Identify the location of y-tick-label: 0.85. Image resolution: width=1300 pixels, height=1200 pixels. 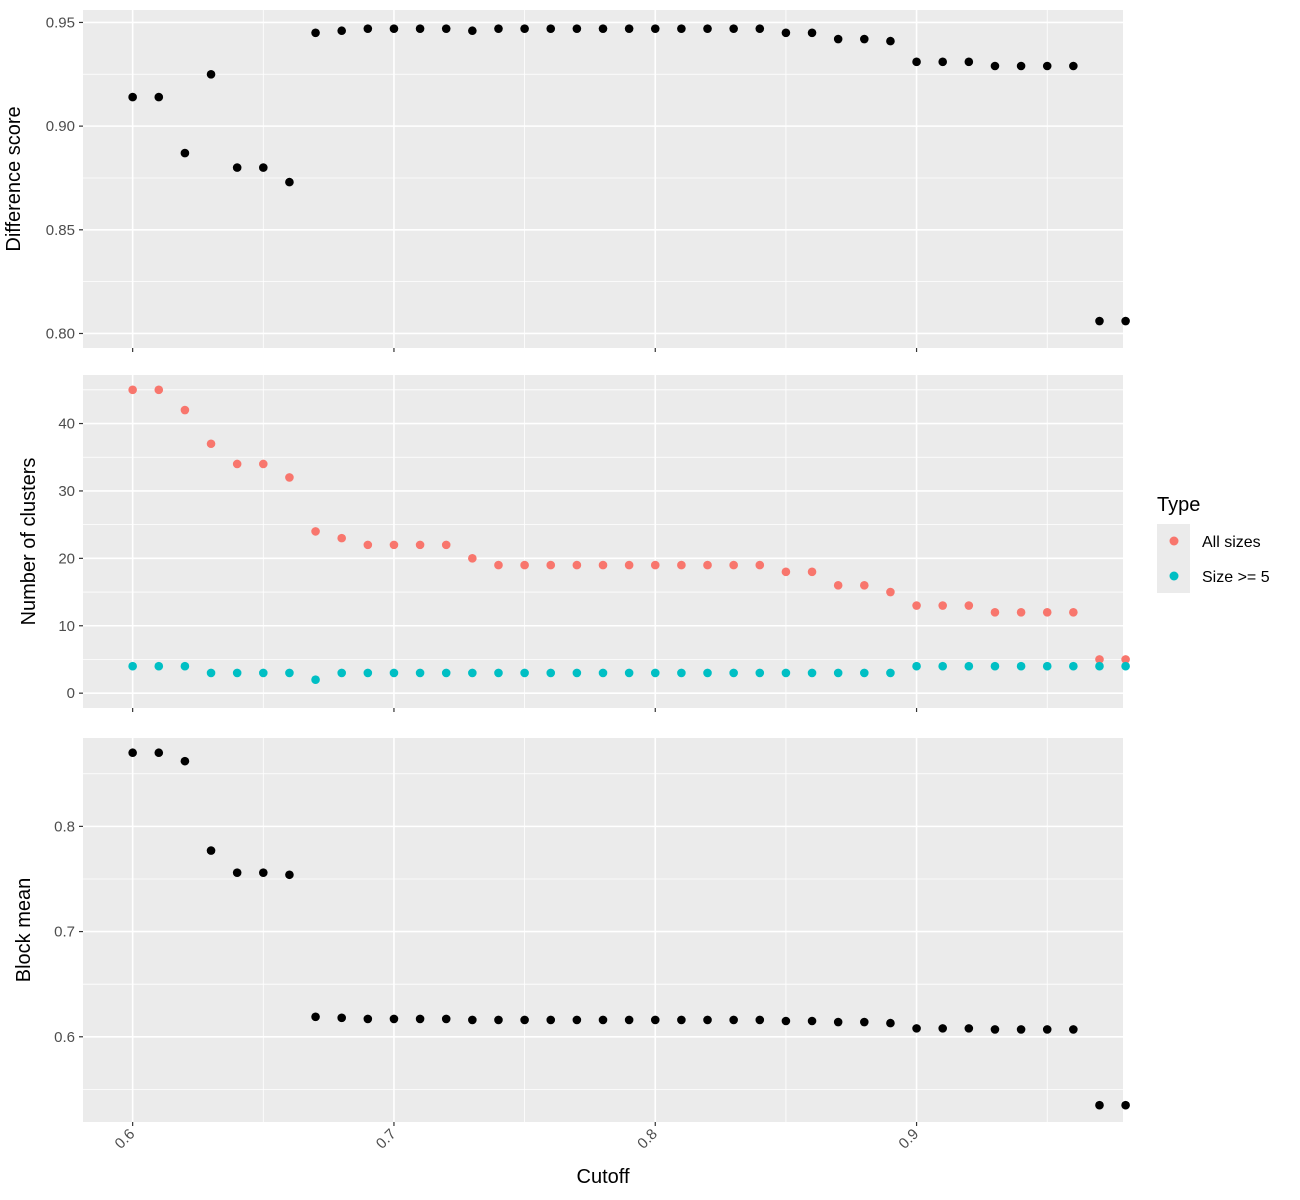
(60, 230).